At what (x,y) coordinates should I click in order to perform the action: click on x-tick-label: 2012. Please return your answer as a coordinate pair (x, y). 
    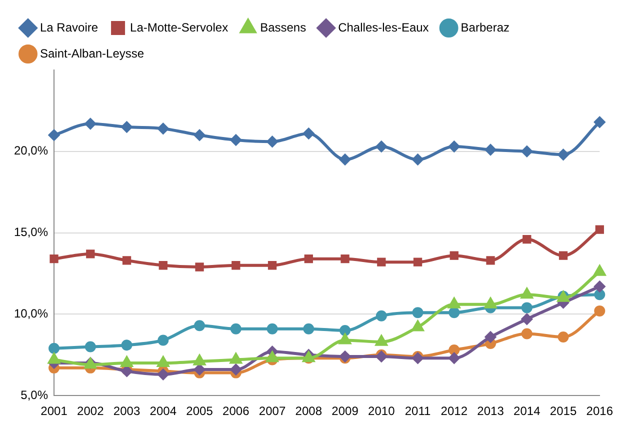
    Looking at the image, I should click on (454, 411).